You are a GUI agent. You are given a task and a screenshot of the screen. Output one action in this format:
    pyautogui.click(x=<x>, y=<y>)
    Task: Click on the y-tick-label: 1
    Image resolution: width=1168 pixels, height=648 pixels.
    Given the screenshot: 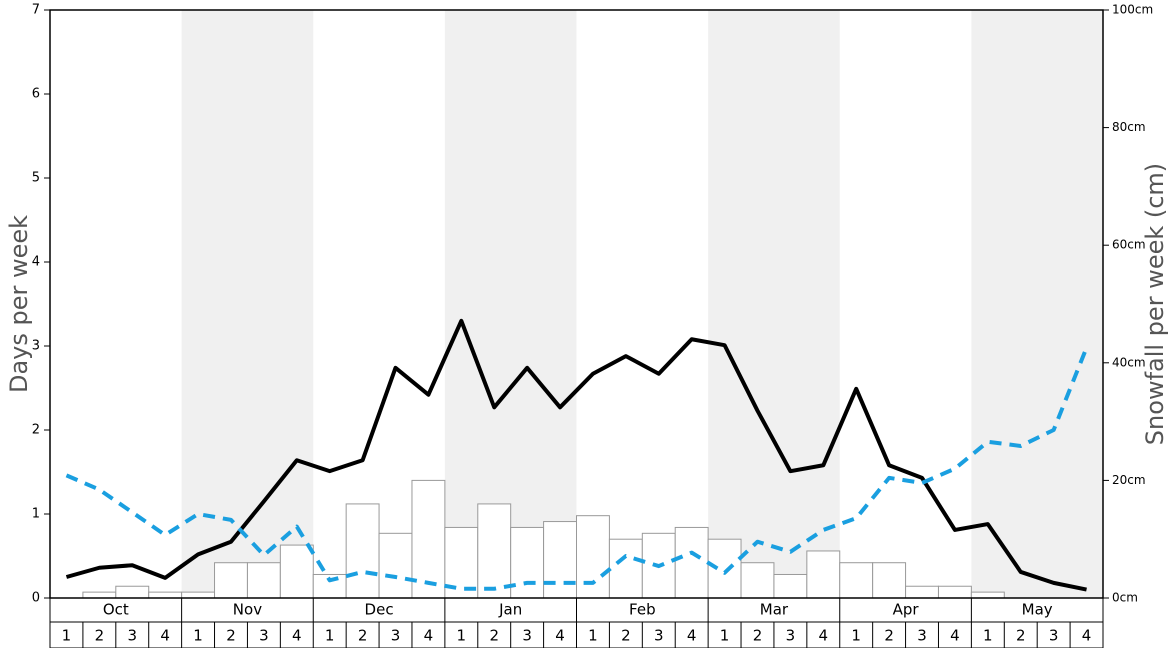 What is the action you would take?
    pyautogui.click(x=36, y=514)
    